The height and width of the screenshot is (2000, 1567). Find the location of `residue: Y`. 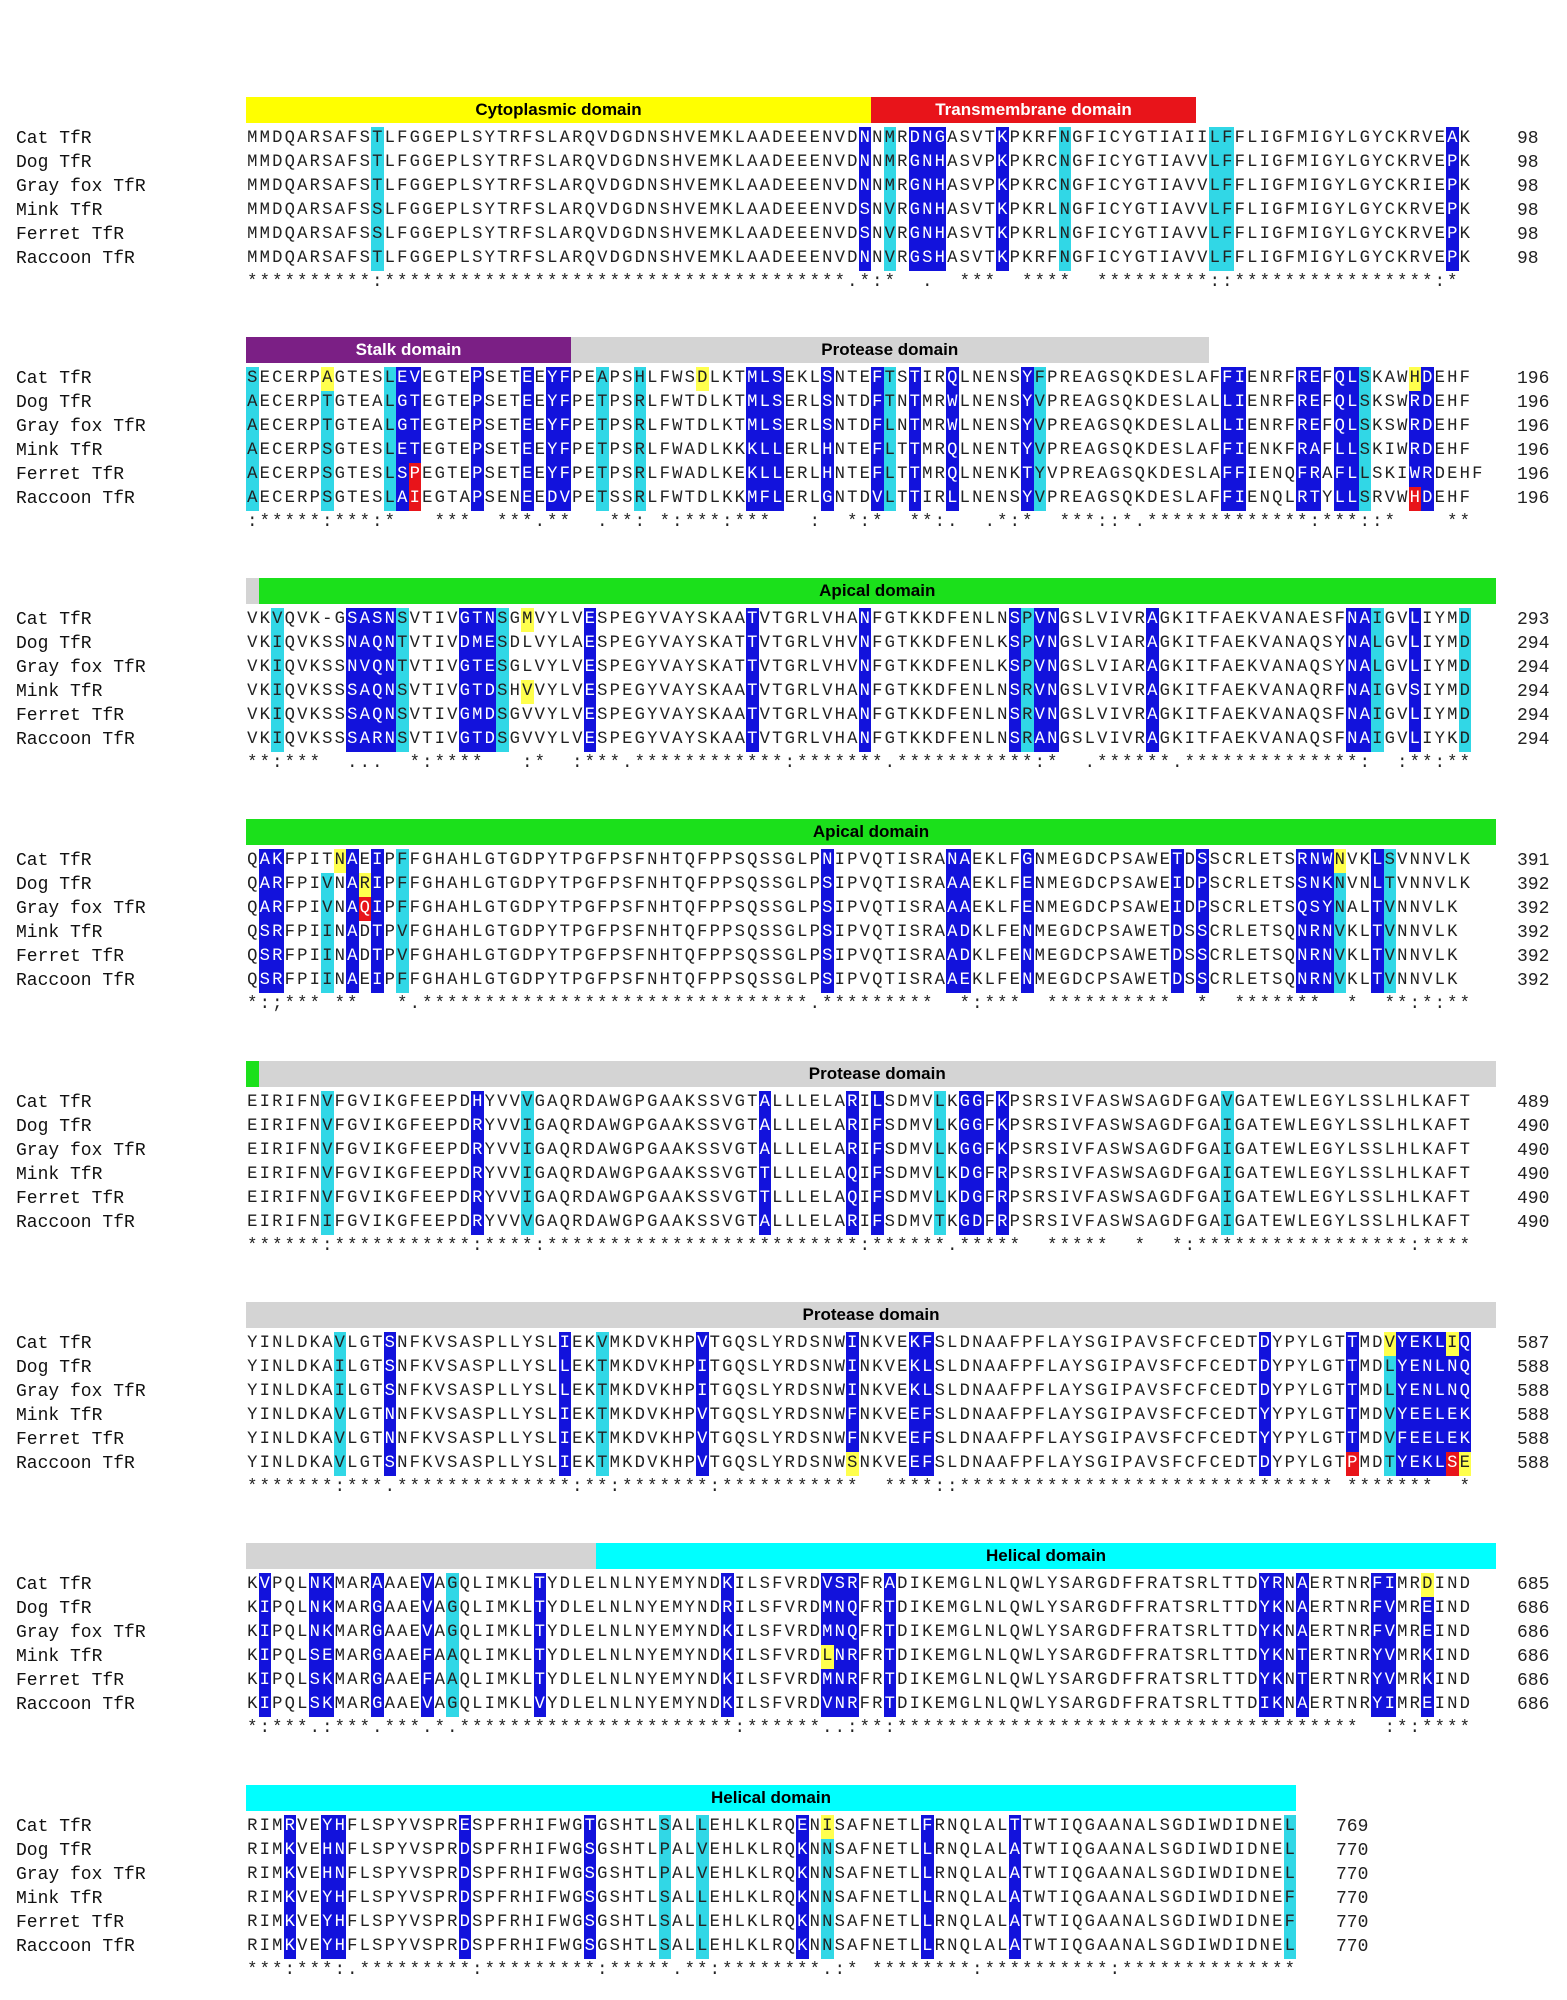

residue: Y is located at coordinates (777, 1343).